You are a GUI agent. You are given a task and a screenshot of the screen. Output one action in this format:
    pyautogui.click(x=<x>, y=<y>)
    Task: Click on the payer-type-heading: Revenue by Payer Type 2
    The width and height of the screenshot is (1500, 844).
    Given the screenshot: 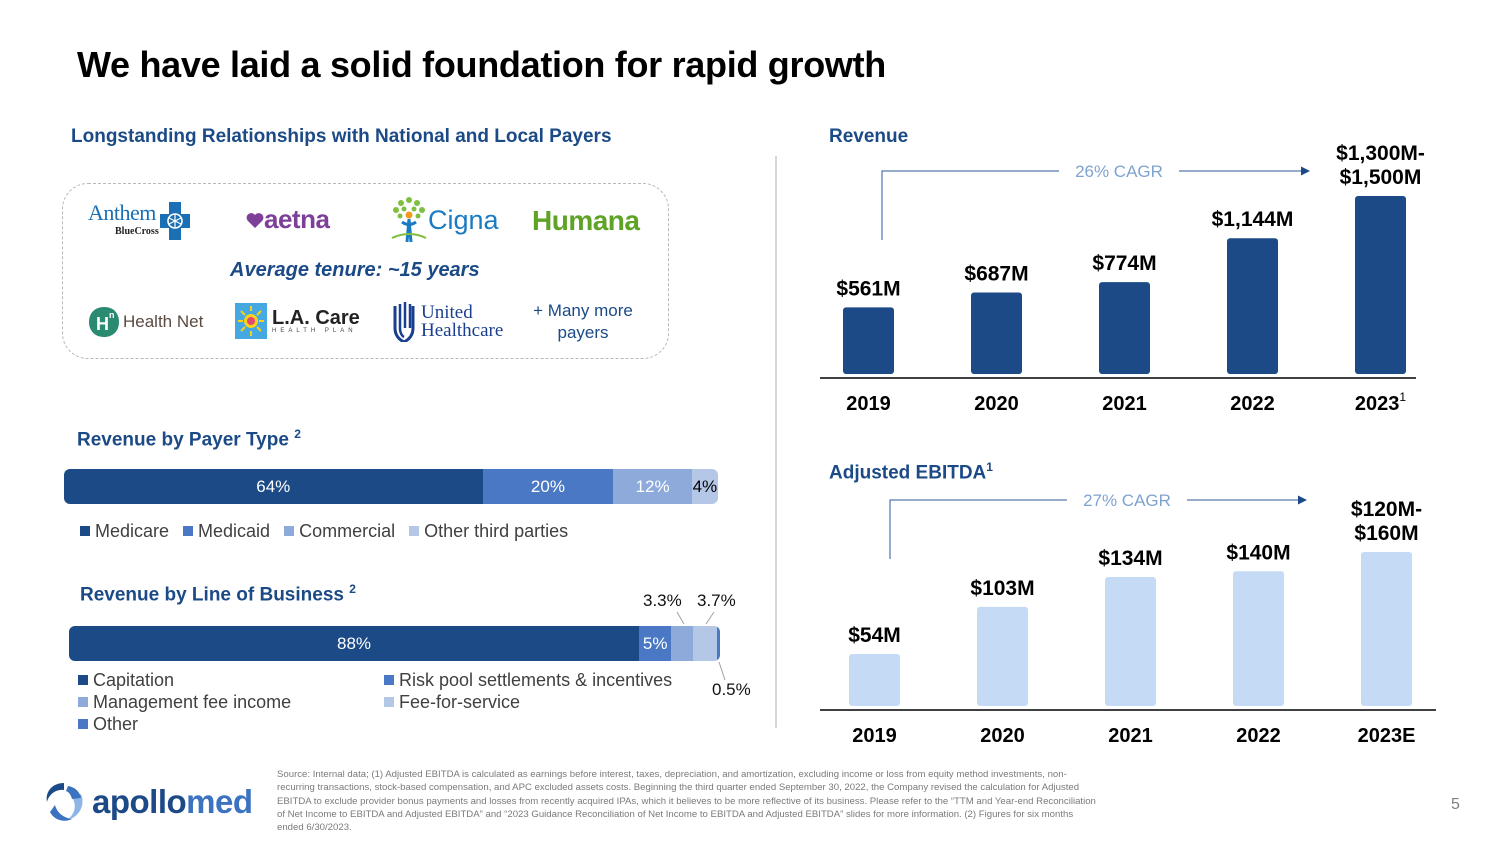 What is the action you would take?
    pyautogui.click(x=189, y=439)
    